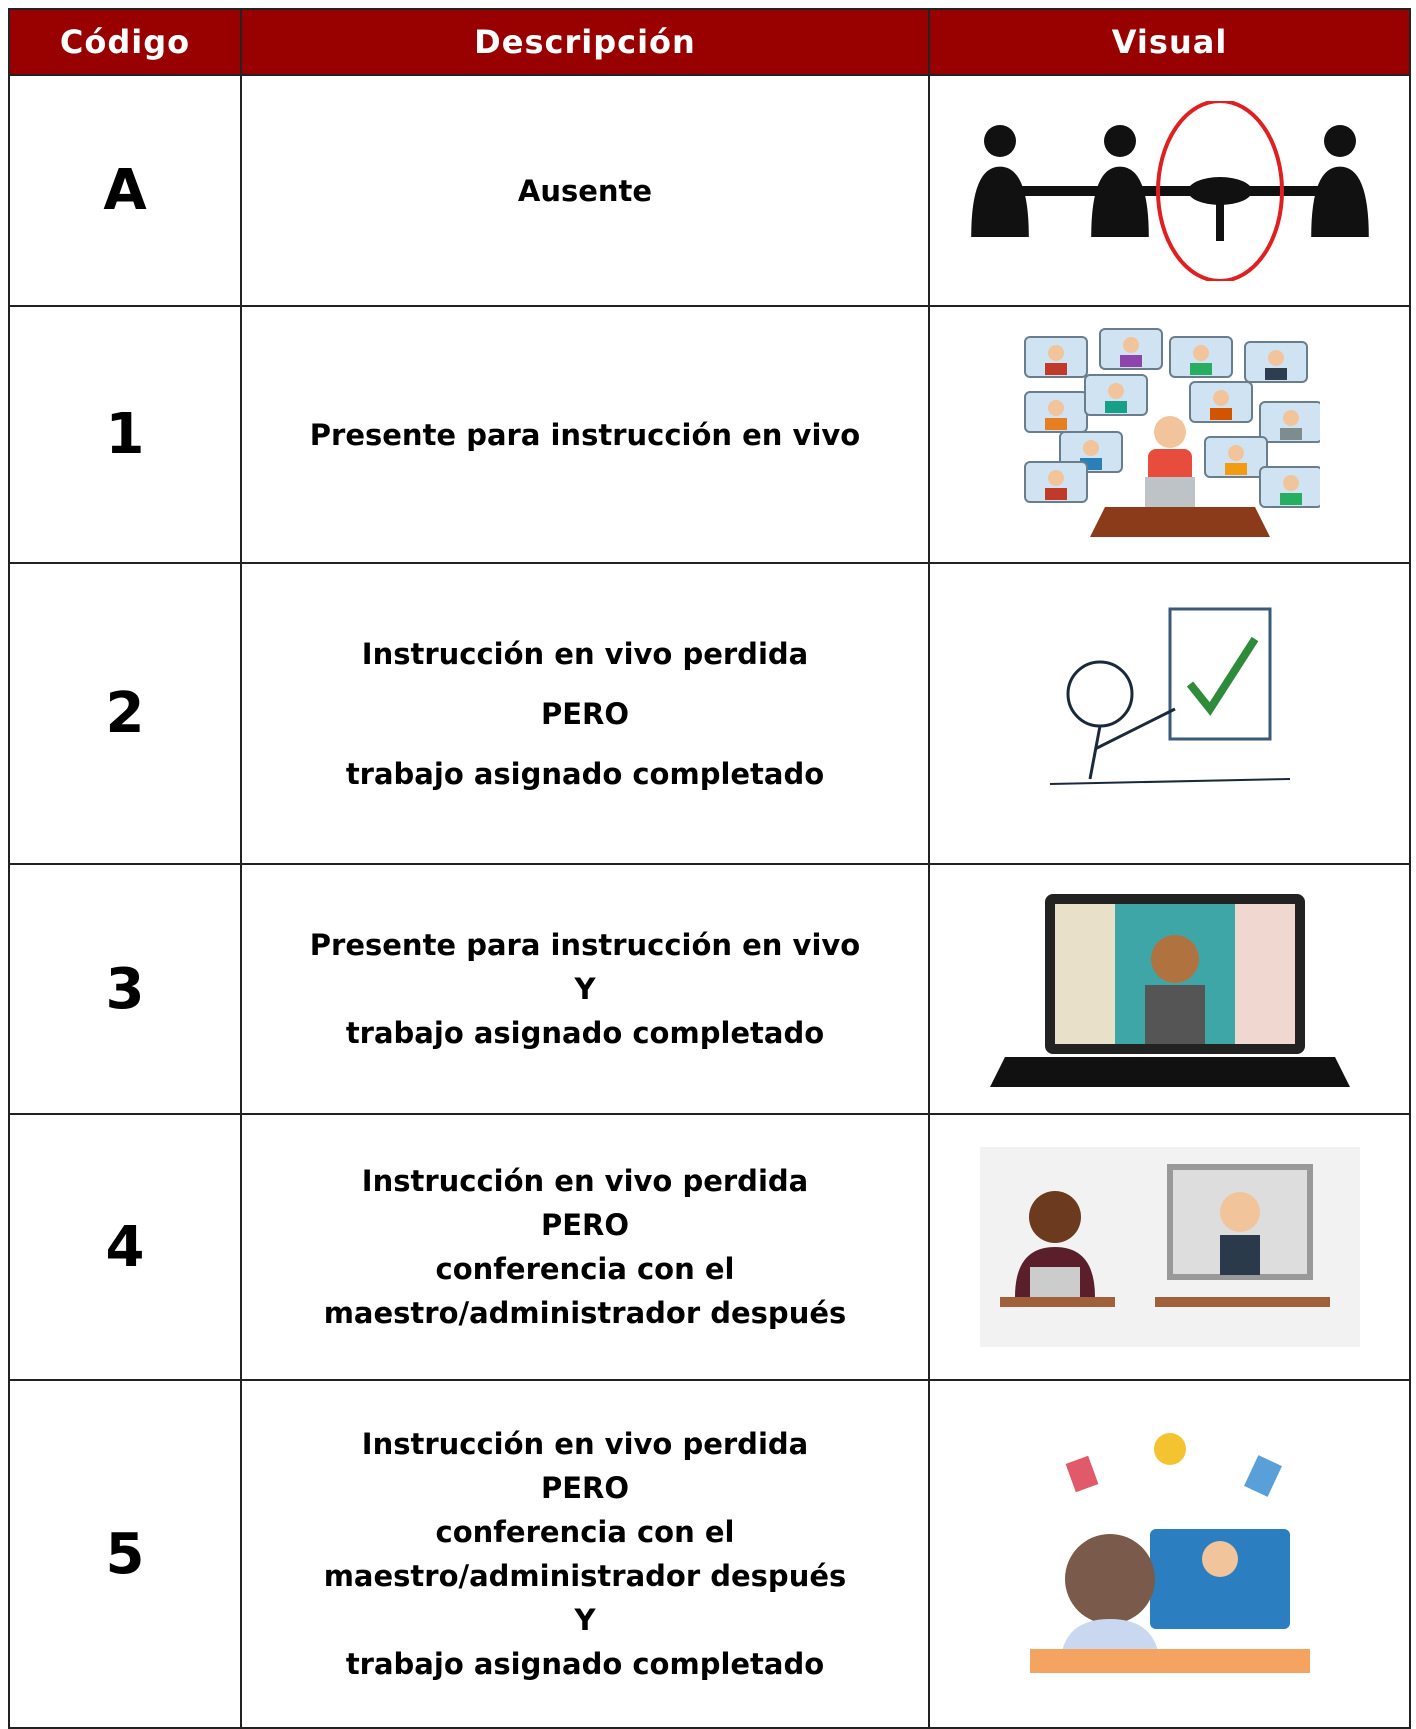 The width and height of the screenshot is (1416, 1729). Describe the element at coordinates (125, 42) in the screenshot. I see `column-header: Código` at that location.